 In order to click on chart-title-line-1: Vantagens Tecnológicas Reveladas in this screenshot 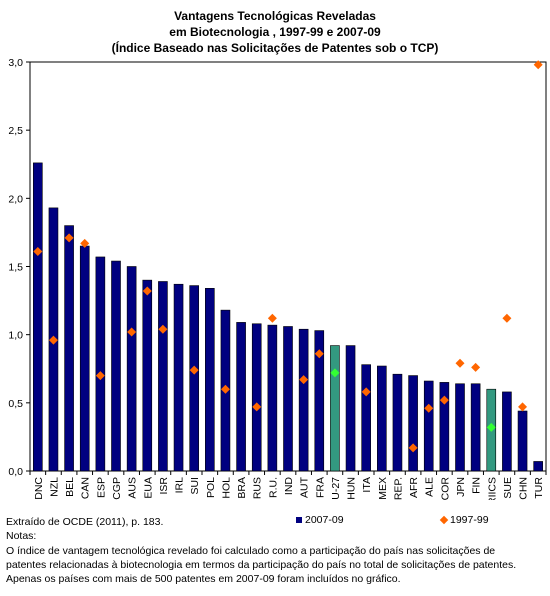, I will do `click(275, 16)`.